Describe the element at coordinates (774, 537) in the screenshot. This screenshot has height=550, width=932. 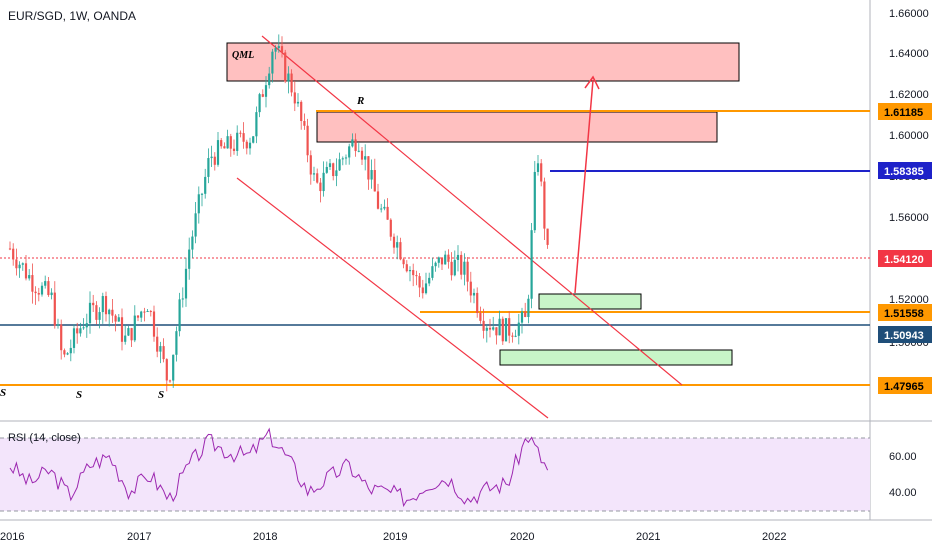
I see `time-tick: 2022` at that location.